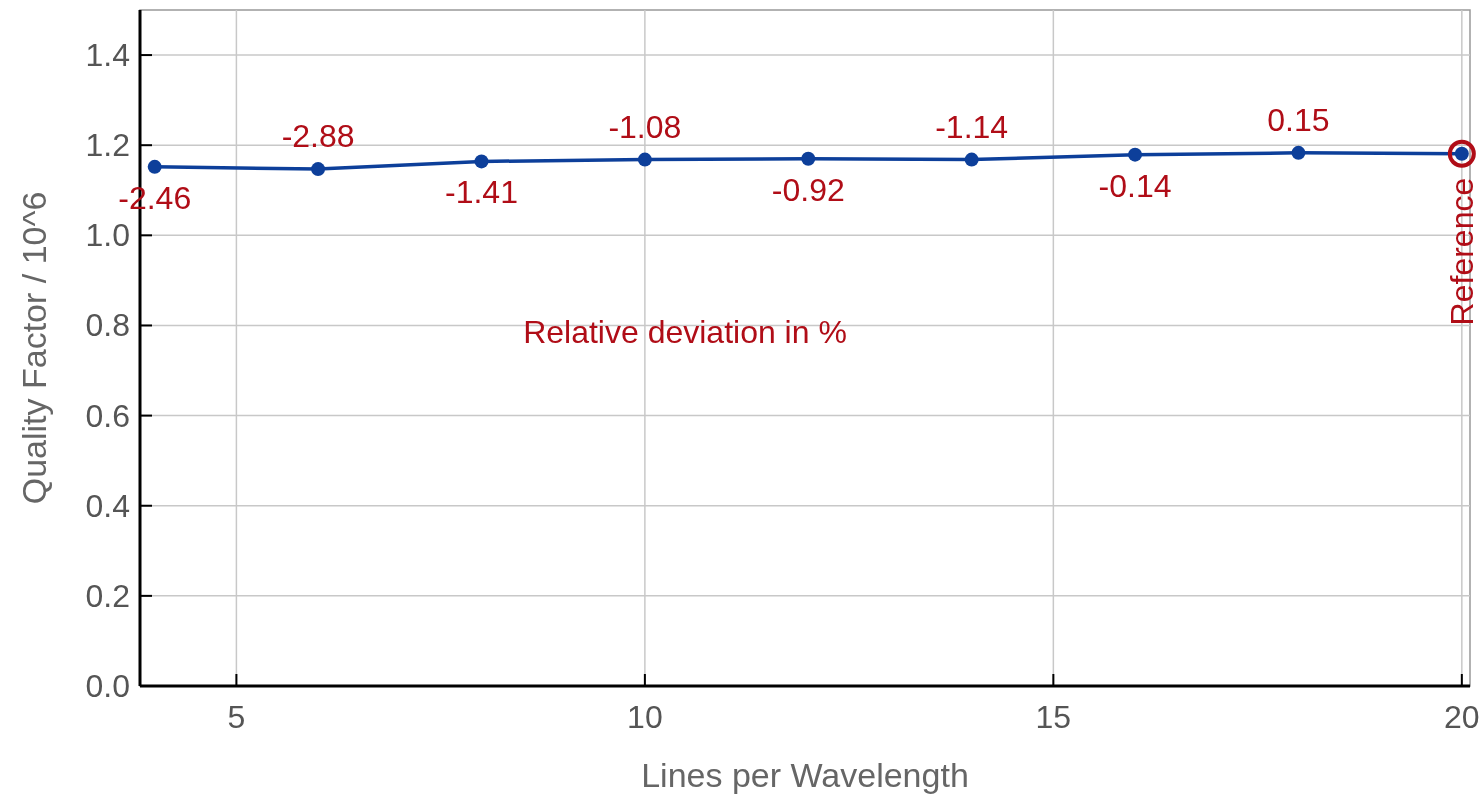 Image resolution: width=1482 pixels, height=799 pixels. I want to click on y-tick-label: 1.4, so click(107, 55).